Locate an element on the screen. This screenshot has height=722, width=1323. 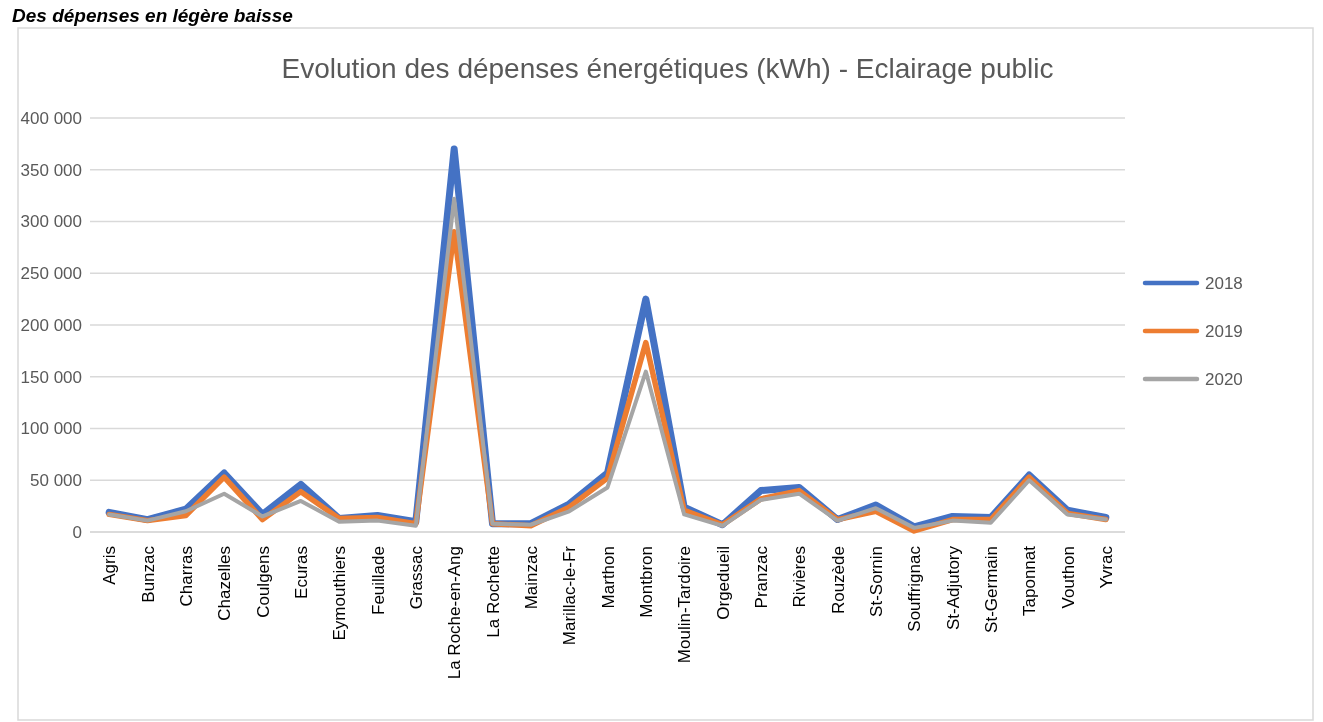
x-tick-label: Pranzac is located at coordinates (761, 577).